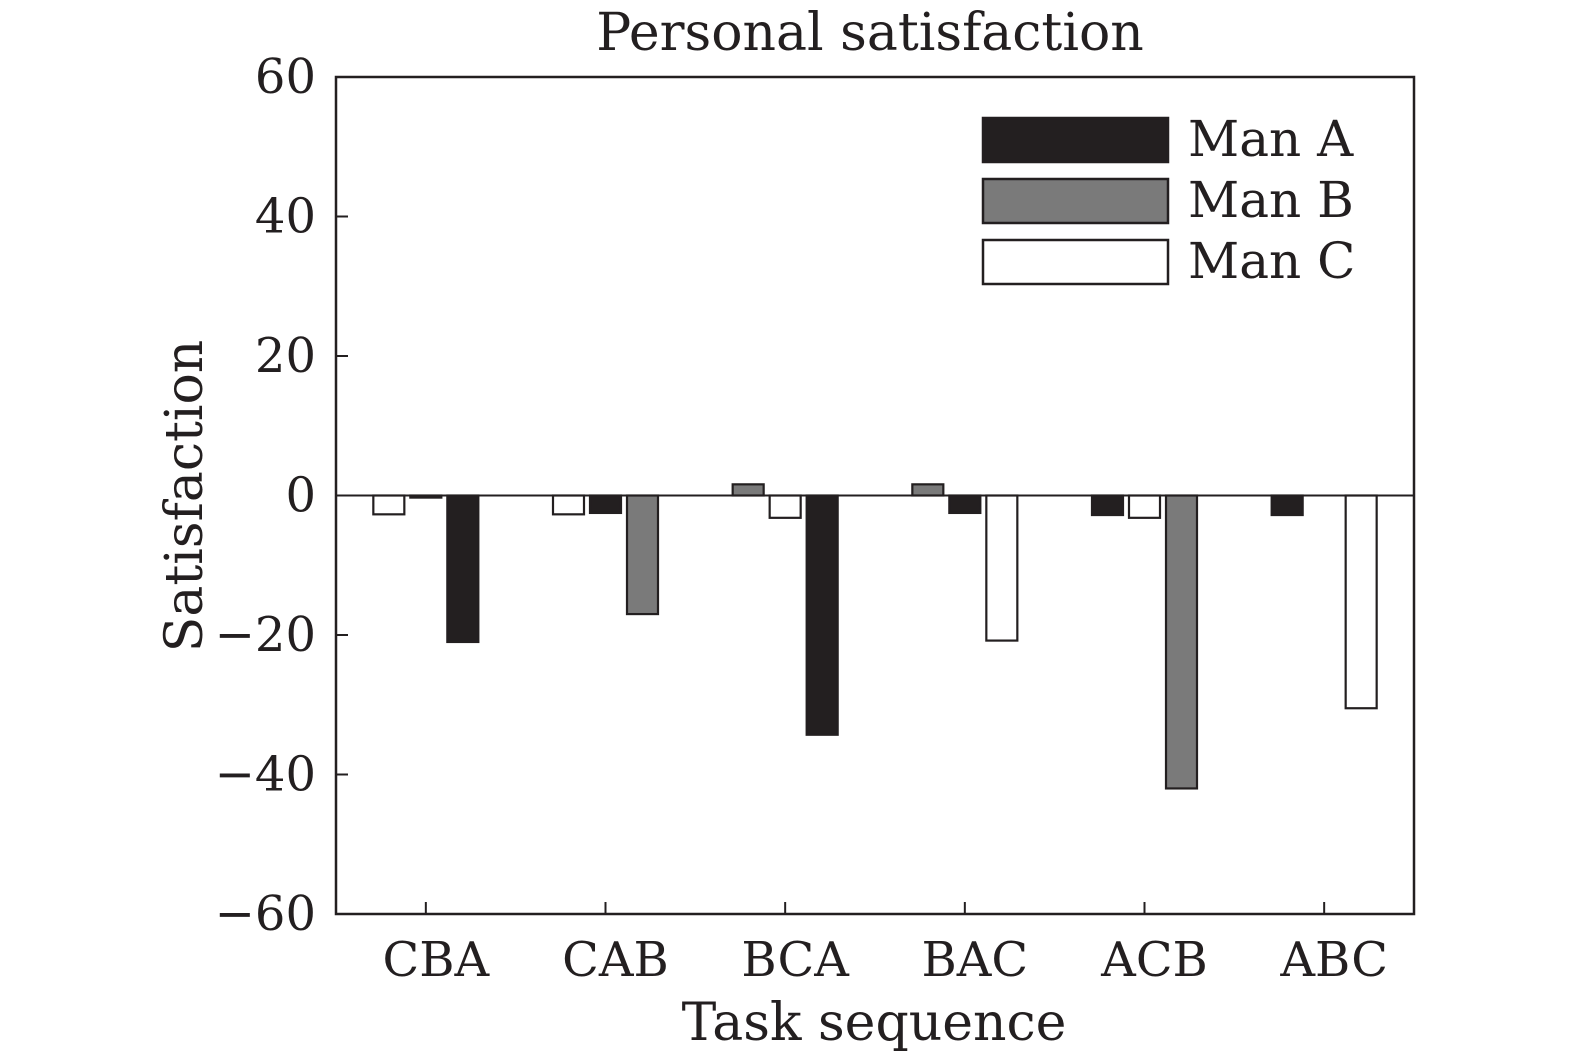 The image size is (1575, 1061). Describe the element at coordinates (1144, 506) in the screenshot. I see `bar-man-c-acb` at that location.